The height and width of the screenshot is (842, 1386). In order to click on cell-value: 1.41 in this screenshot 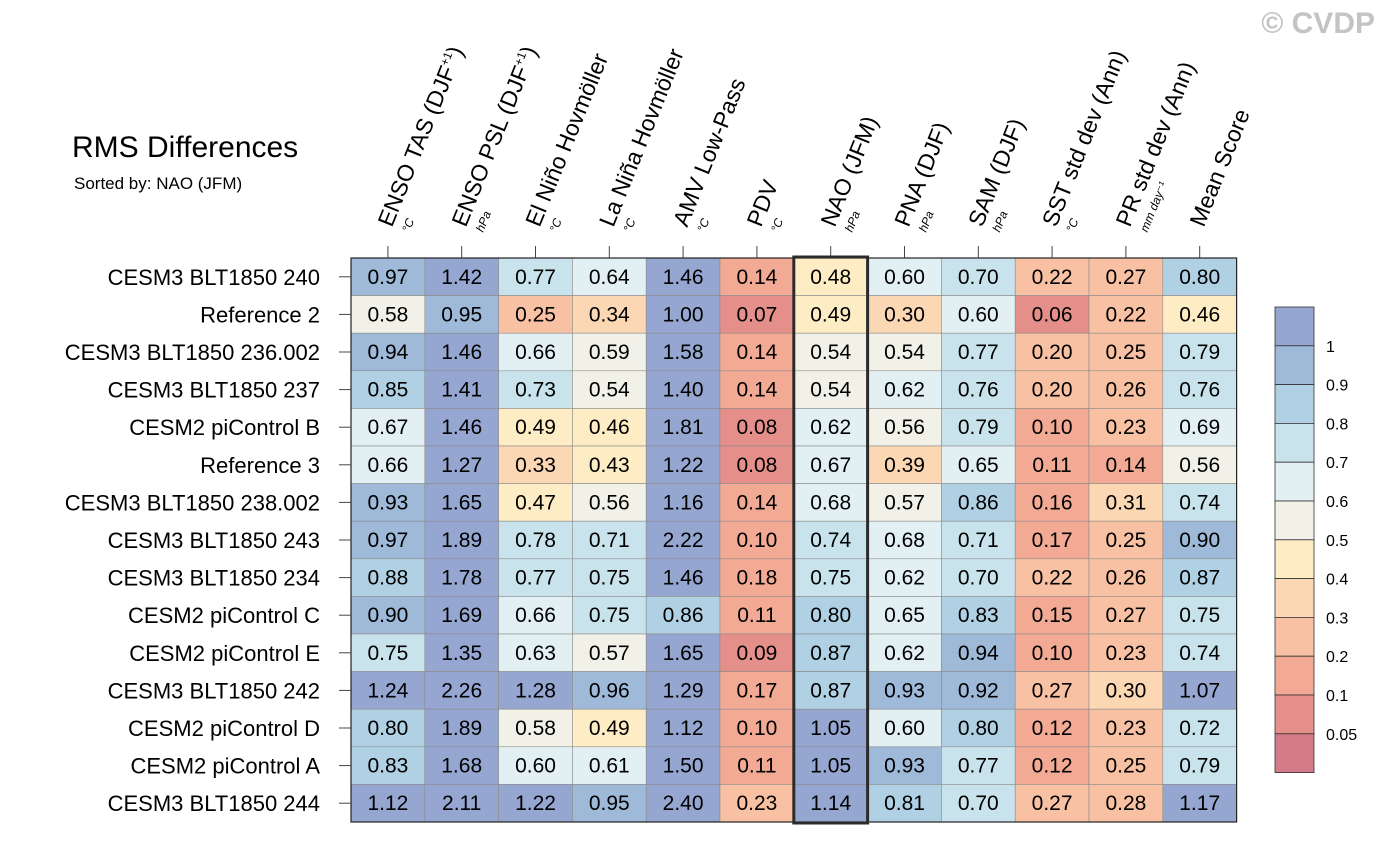, I will do `click(461, 390)`.